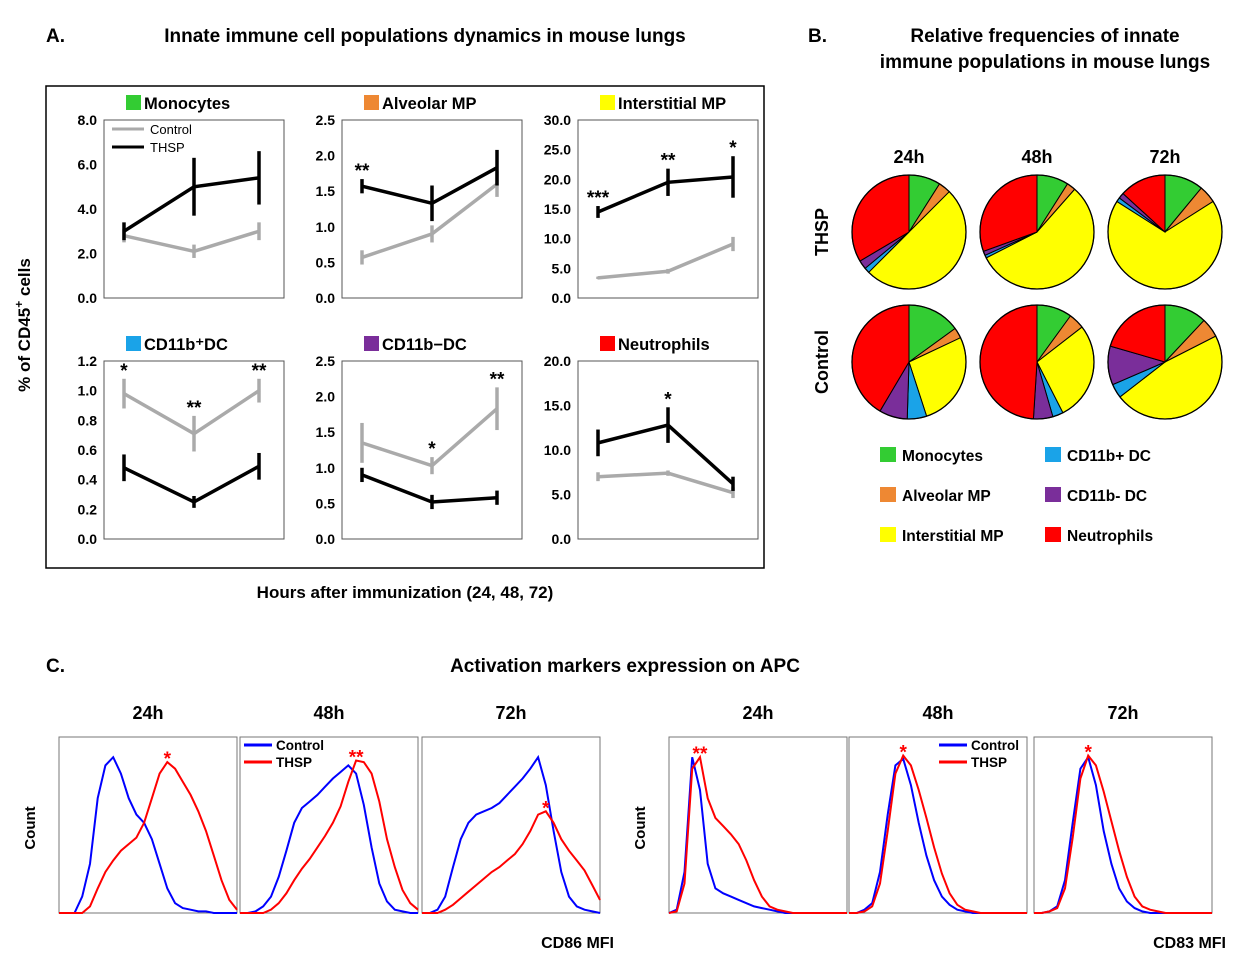  I want to click on y-tick-label: 10.0, so click(557, 450).